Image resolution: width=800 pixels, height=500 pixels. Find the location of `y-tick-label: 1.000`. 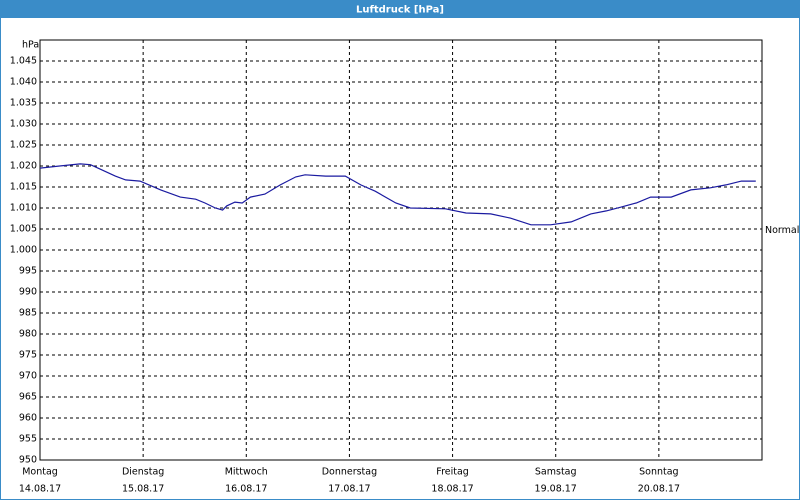

y-tick-label: 1.000 is located at coordinates (23, 250).